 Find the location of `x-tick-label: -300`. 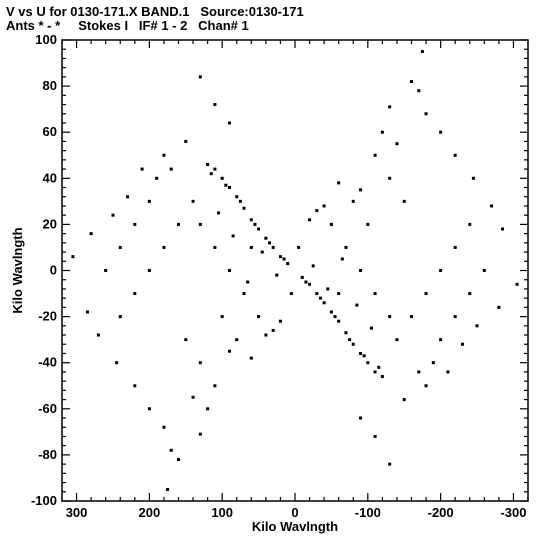

x-tick-label: -300 is located at coordinates (513, 512).